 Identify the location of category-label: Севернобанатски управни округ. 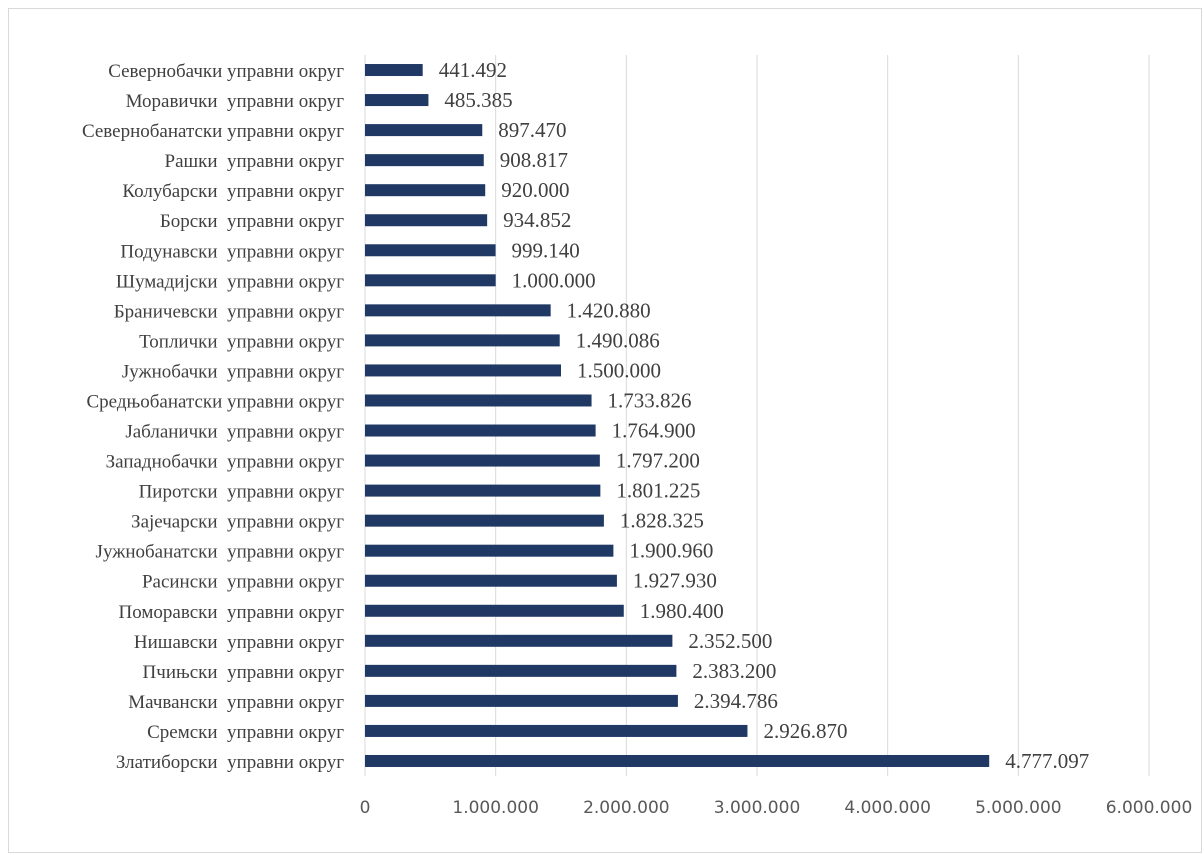
(213, 131).